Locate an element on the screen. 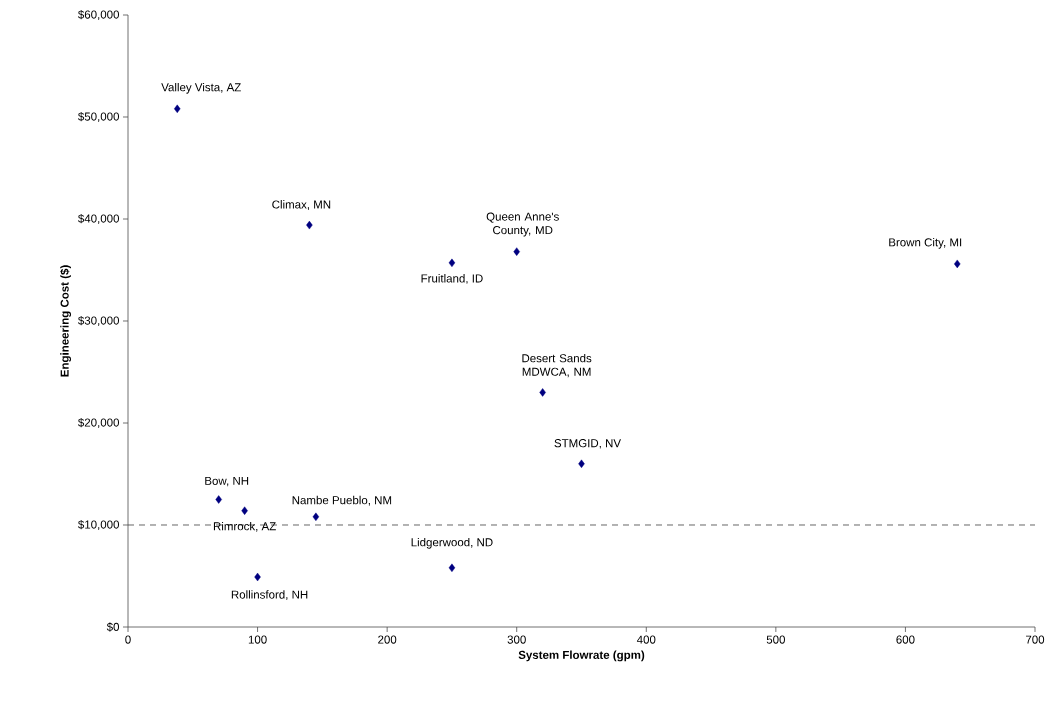 The height and width of the screenshot is (702, 1055). y-tick-label: $10,000 is located at coordinates (99, 525).